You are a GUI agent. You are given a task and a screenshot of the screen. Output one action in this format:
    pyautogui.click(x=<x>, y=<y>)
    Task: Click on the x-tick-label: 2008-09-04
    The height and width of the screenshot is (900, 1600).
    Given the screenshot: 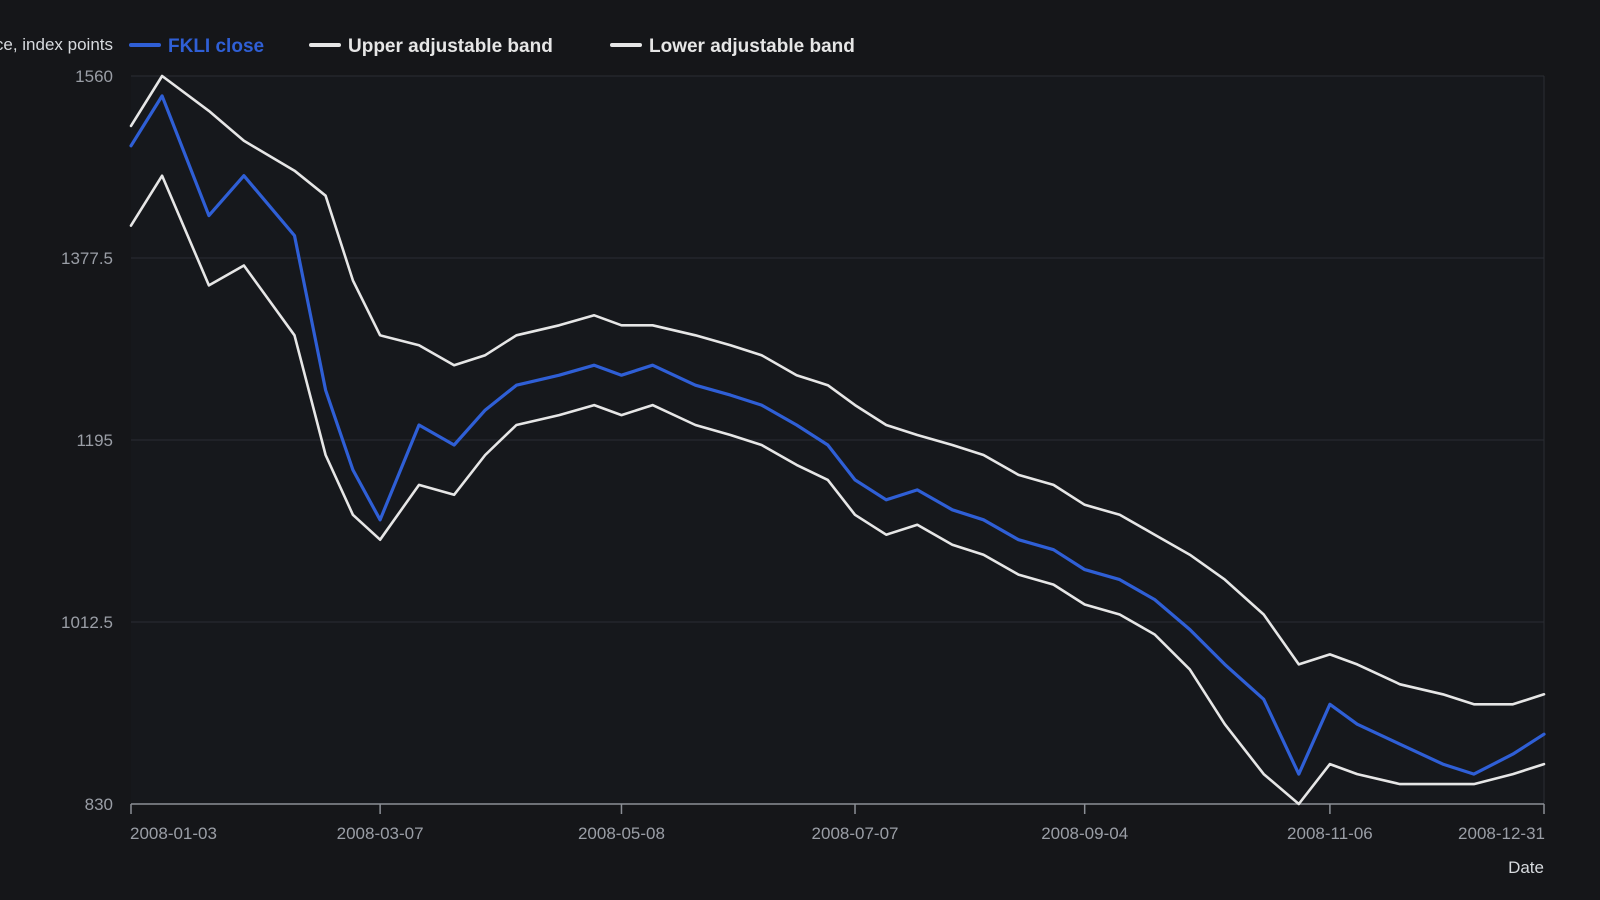 What is the action you would take?
    pyautogui.click(x=1084, y=833)
    